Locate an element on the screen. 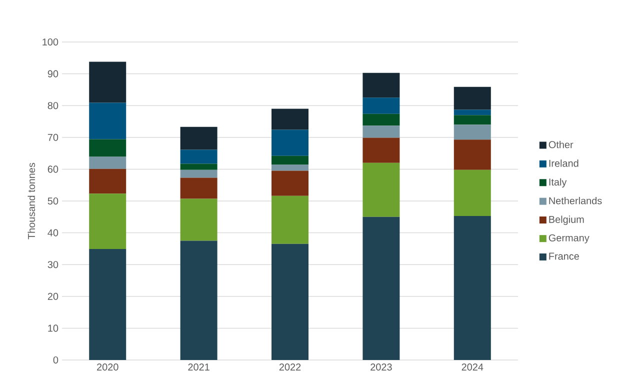 The width and height of the screenshot is (629, 392). x-tick-label: 2023 is located at coordinates (381, 367).